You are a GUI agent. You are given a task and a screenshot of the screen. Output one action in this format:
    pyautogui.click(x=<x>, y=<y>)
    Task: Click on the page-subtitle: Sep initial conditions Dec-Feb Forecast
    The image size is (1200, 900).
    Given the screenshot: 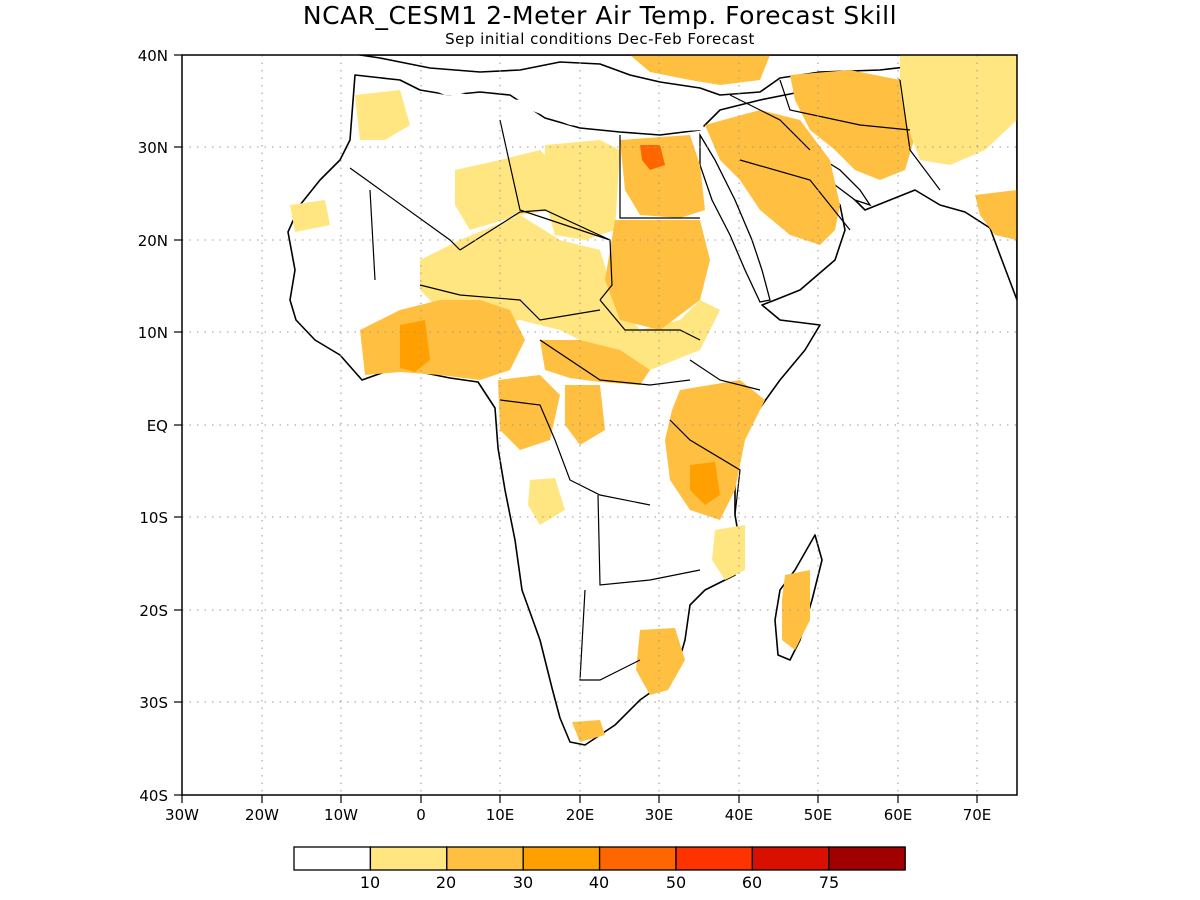 What is the action you would take?
    pyautogui.click(x=600, y=39)
    